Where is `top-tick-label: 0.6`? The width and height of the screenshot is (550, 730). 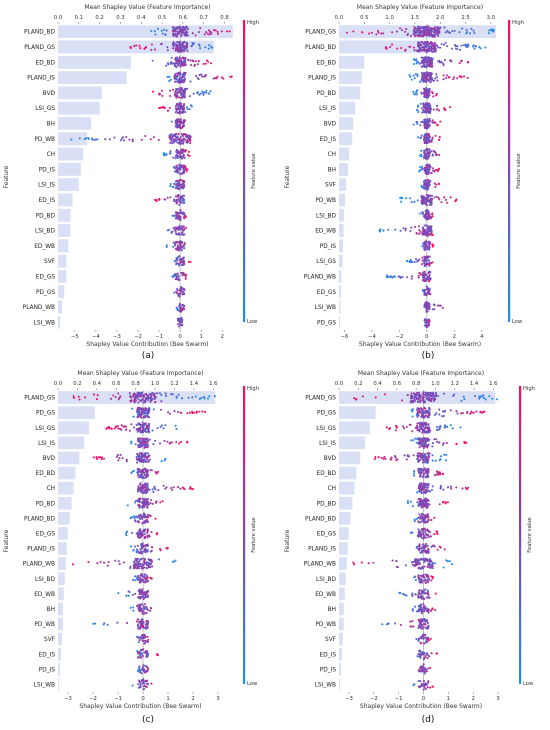
top-tick-label: 0.6 is located at coordinates (116, 384).